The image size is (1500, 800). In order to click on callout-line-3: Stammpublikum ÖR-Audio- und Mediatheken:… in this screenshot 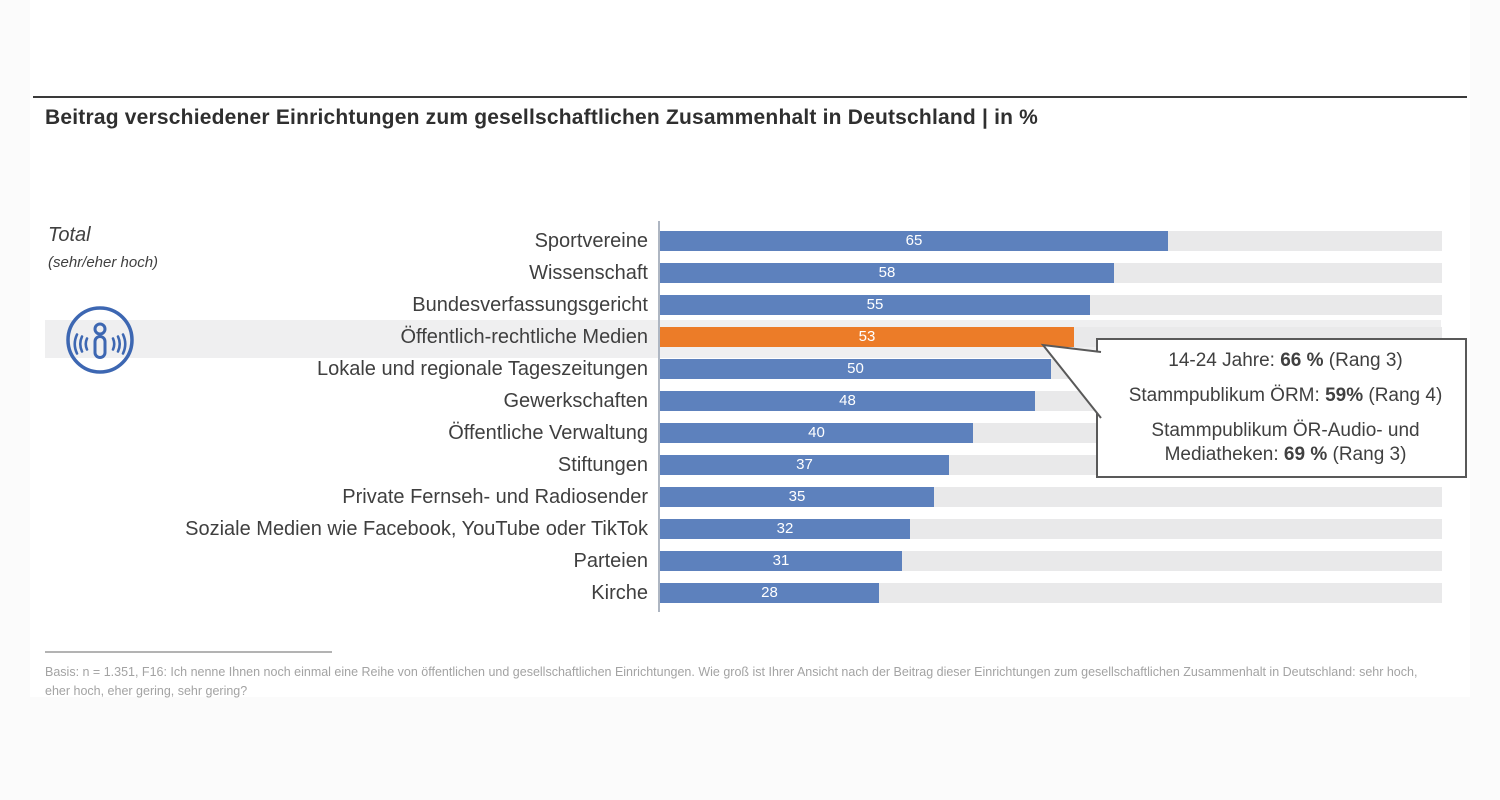, I will do `click(1285, 442)`.